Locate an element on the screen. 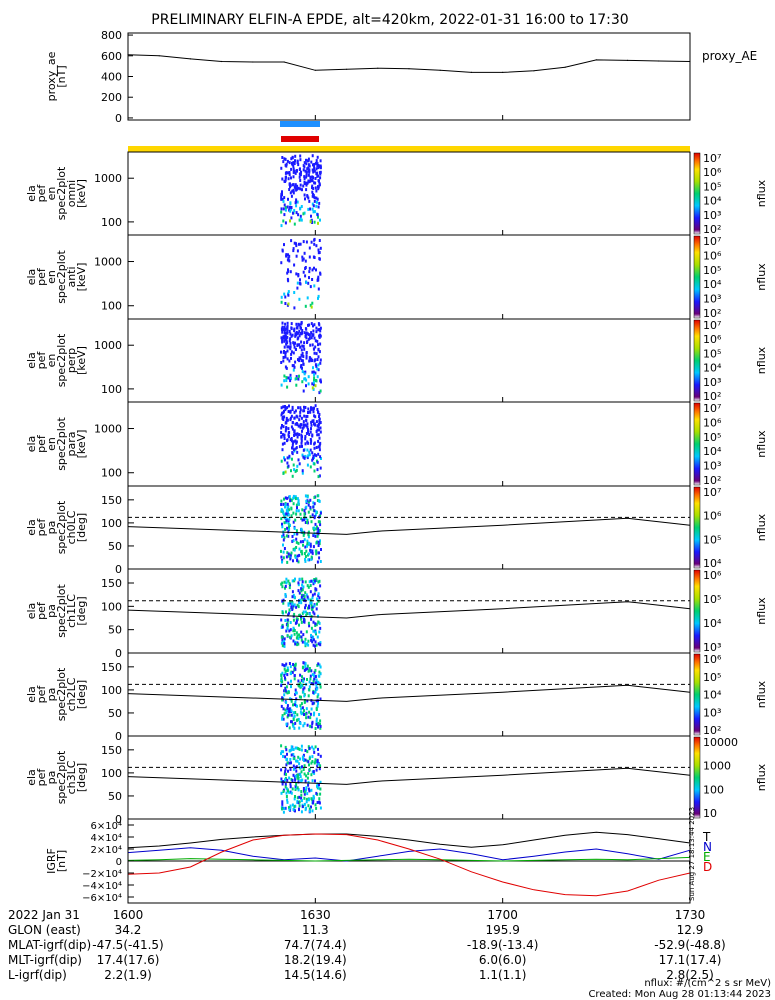 This screenshot has width=775, height=1000. colorbar is located at coordinates (697, 444).